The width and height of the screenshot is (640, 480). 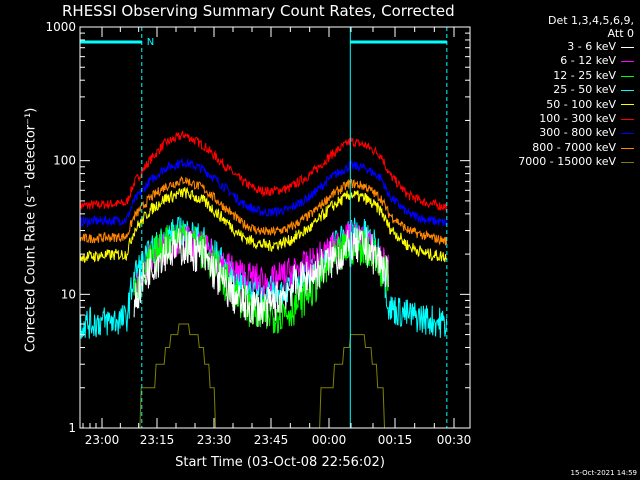 What do you see at coordinates (454, 440) in the screenshot?
I see `x-tick-label-6: 00:30` at bounding box center [454, 440].